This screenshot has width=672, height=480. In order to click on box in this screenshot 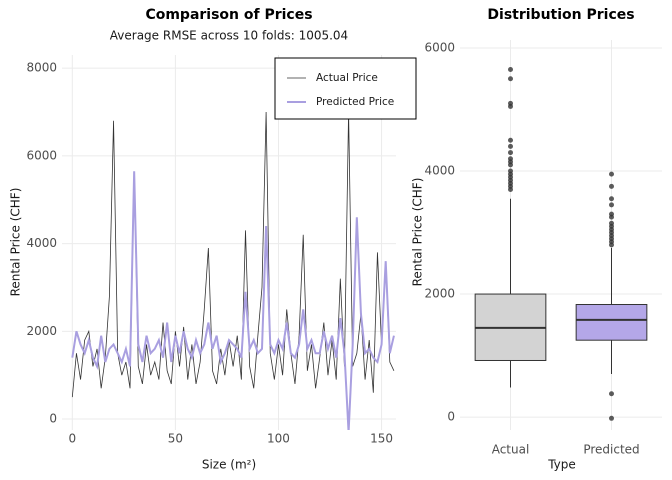, I will do `click(611, 322)`.